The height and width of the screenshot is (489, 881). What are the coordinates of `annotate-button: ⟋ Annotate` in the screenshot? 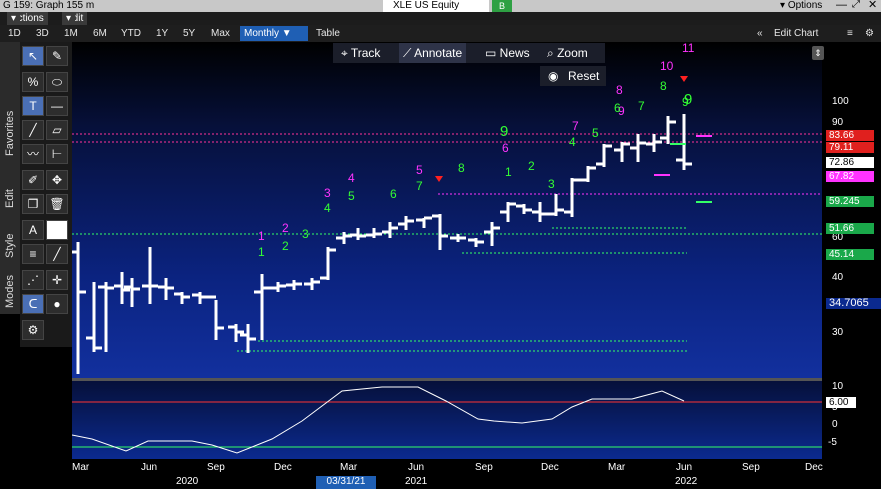 It's located at (433, 53).